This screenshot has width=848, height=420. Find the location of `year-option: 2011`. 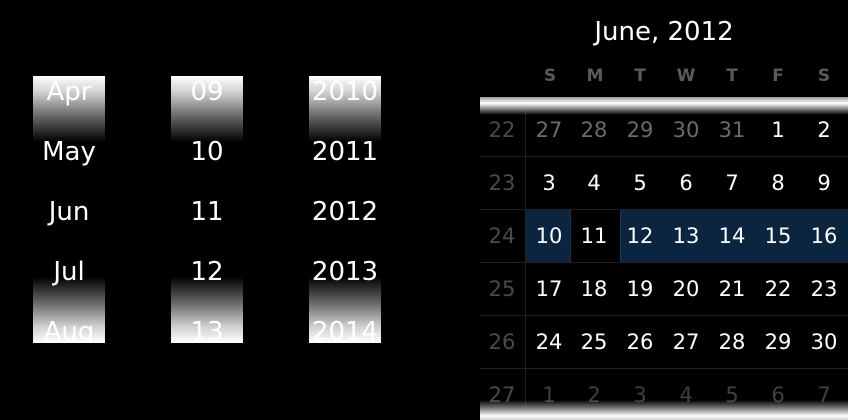

year-option: 2011 is located at coordinates (345, 152).